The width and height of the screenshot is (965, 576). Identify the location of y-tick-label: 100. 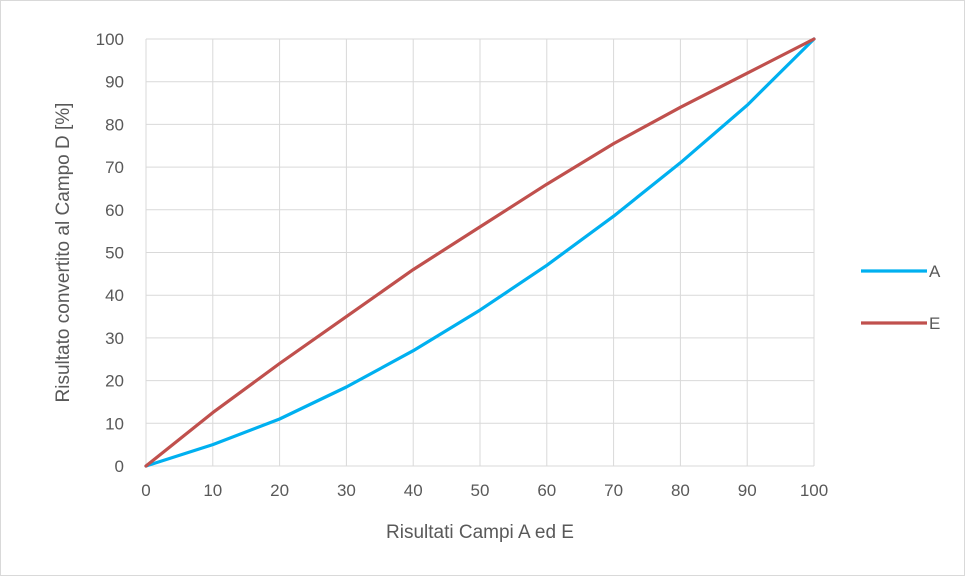
(110, 39).